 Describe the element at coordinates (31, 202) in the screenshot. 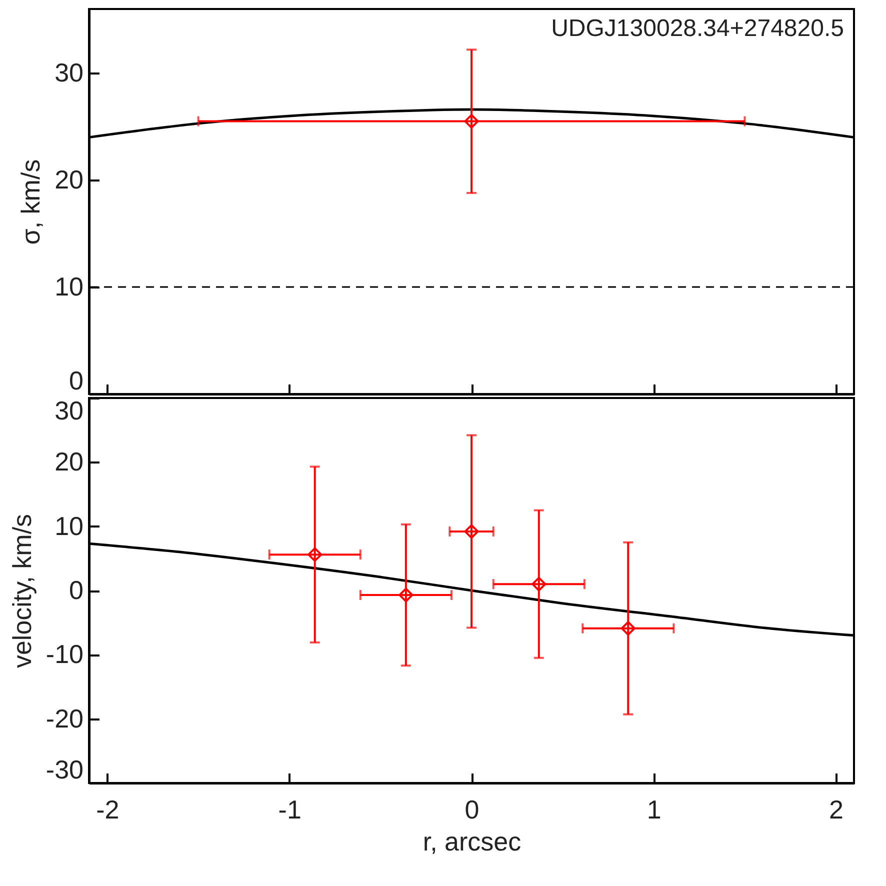

I see `y-axis-title: σ, km/s` at that location.